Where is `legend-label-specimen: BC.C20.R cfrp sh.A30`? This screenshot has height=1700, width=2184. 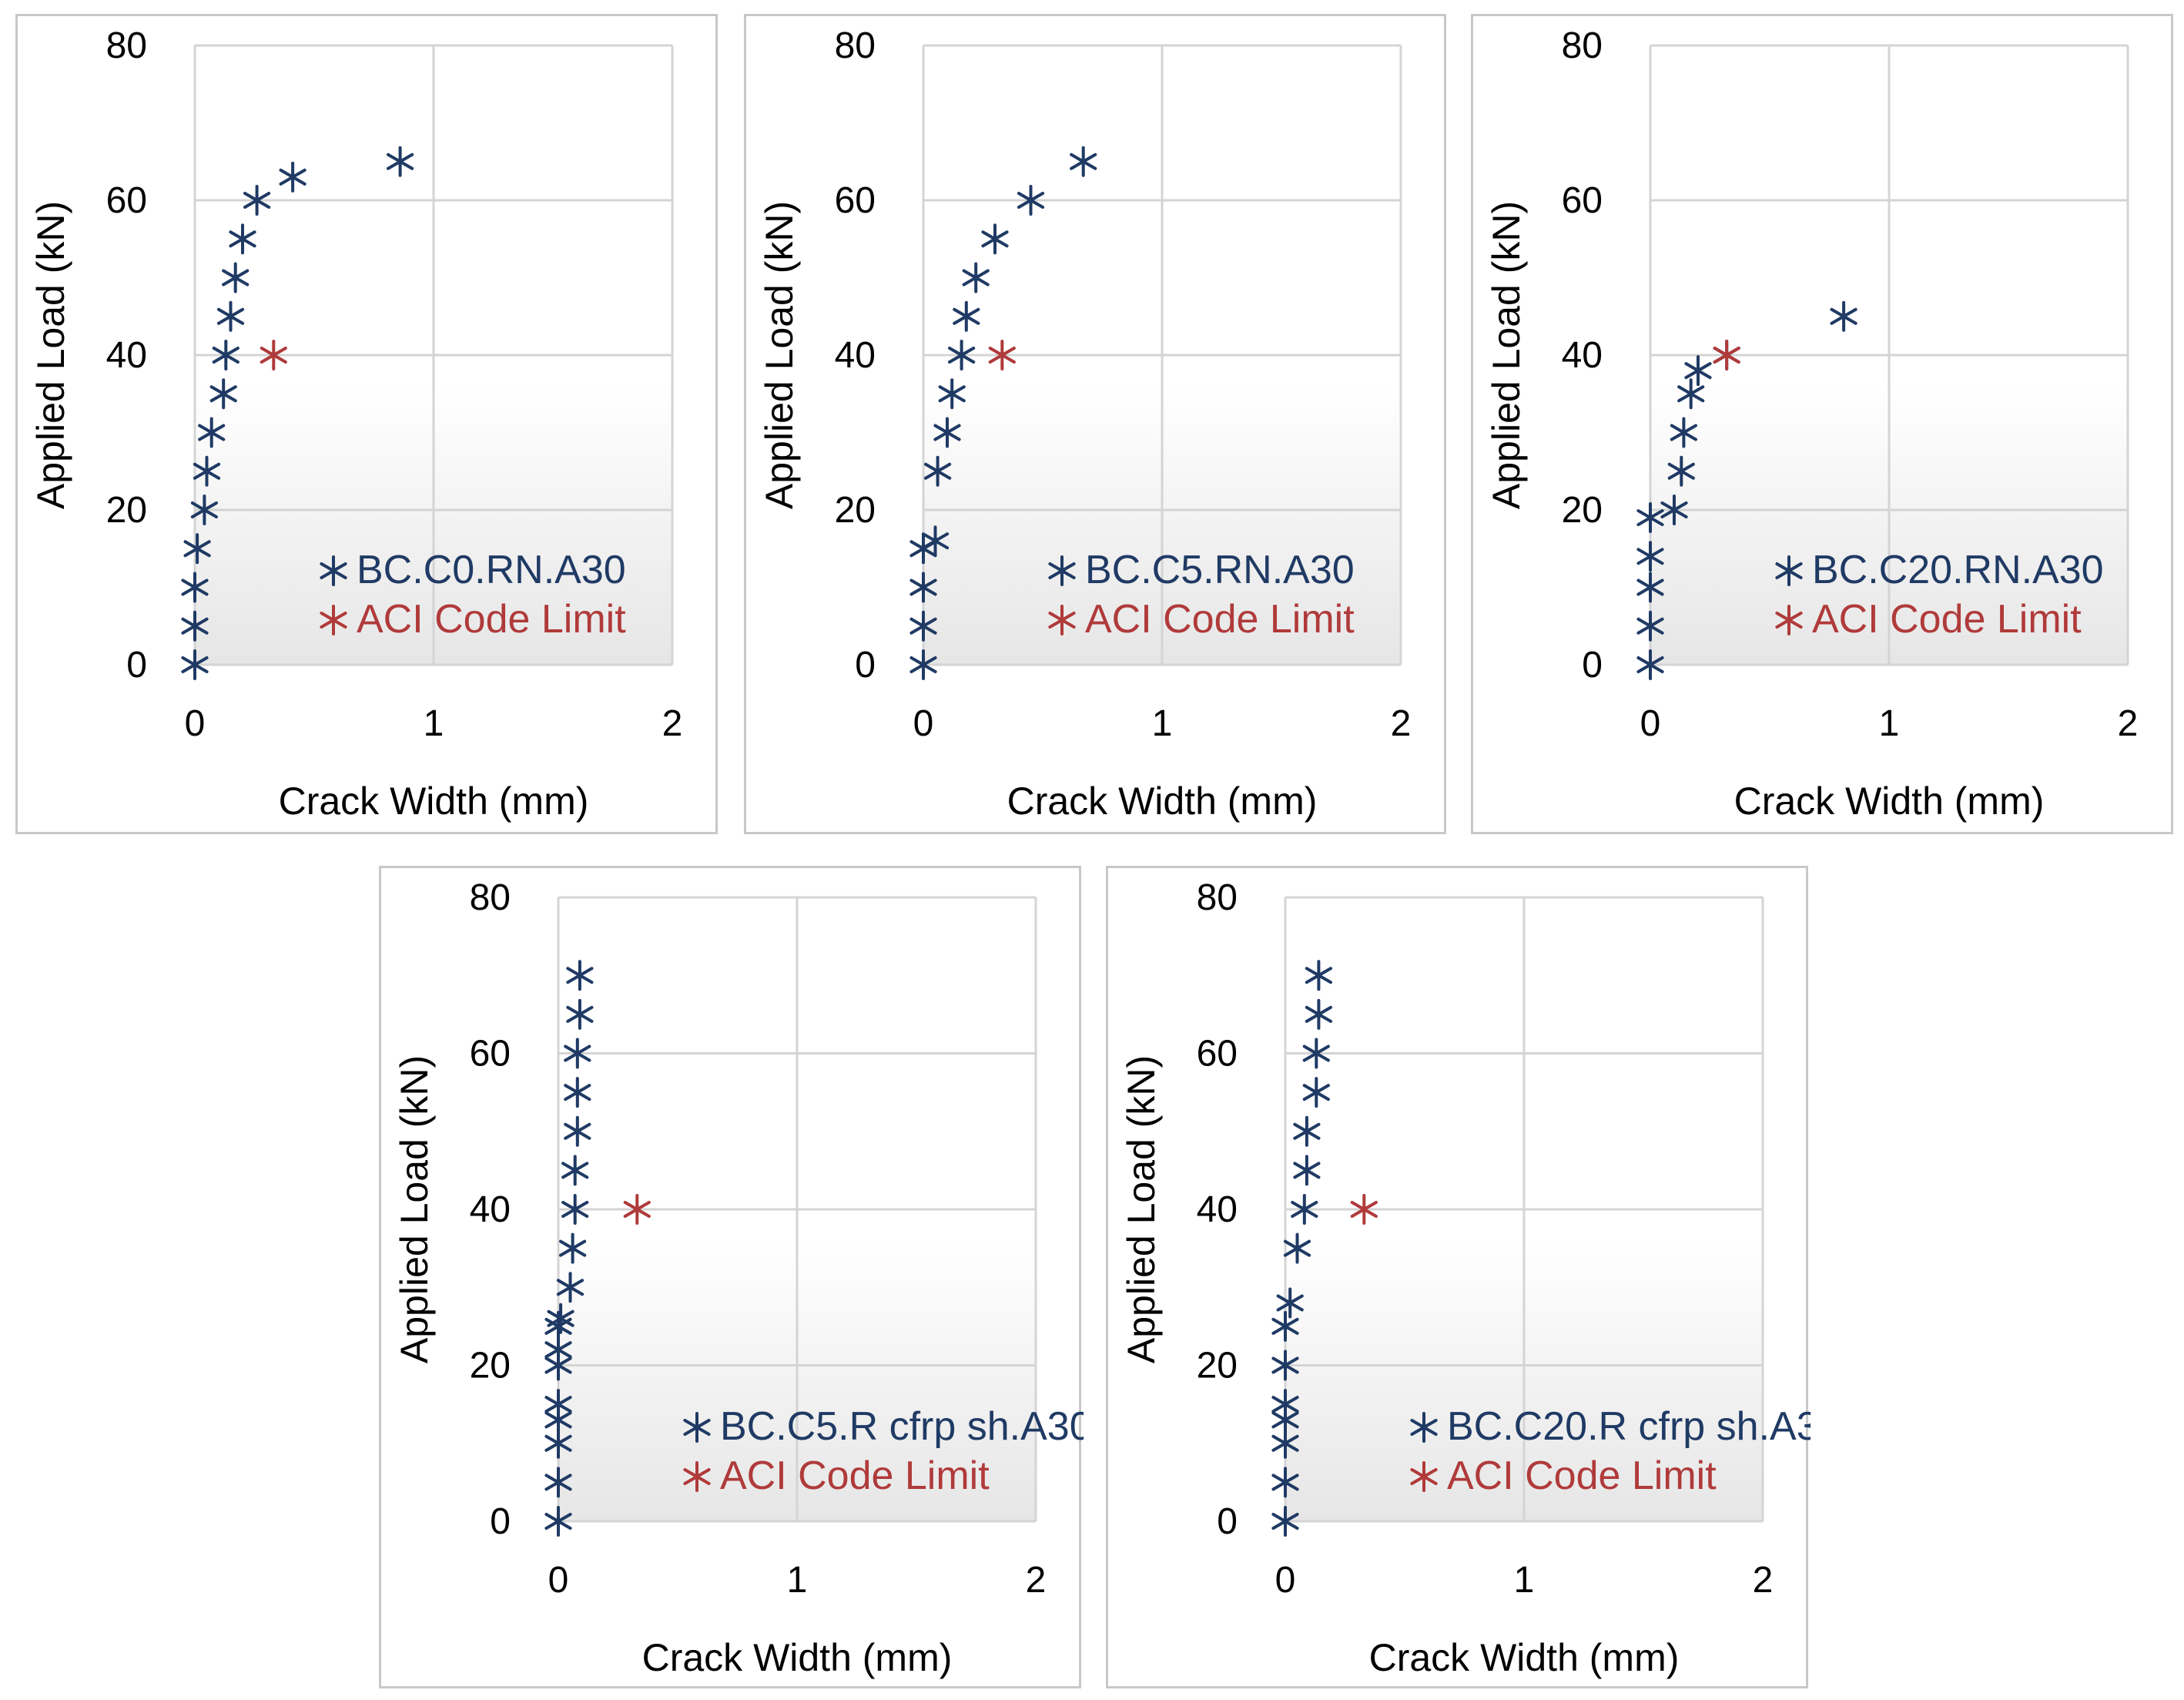 legend-label-specimen: BC.C20.R cfrp sh.A30 is located at coordinates (1629, 1427).